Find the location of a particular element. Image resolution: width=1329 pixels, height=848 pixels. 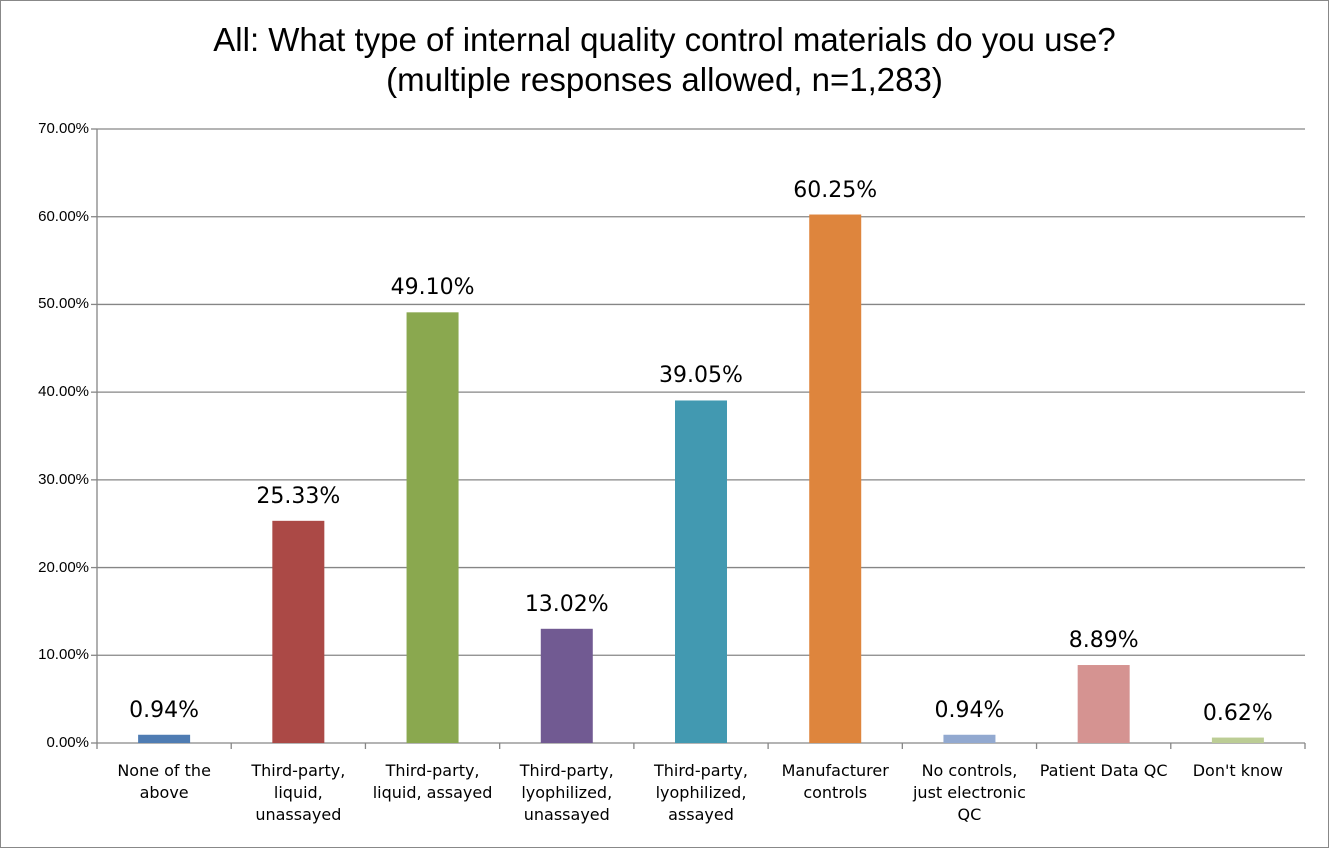

y-tick-label: 60.00% is located at coordinates (63, 216).